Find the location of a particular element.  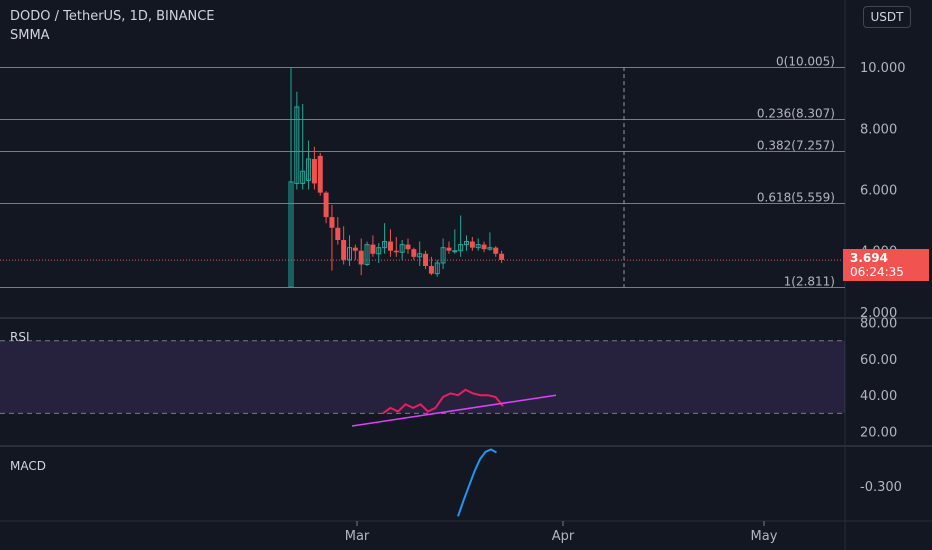

indicator-label: SMMA is located at coordinates (30, 35).